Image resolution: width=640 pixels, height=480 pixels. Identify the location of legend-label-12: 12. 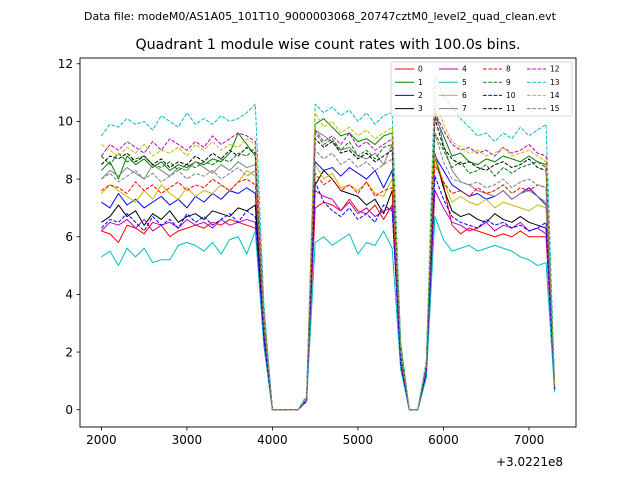
(555, 69).